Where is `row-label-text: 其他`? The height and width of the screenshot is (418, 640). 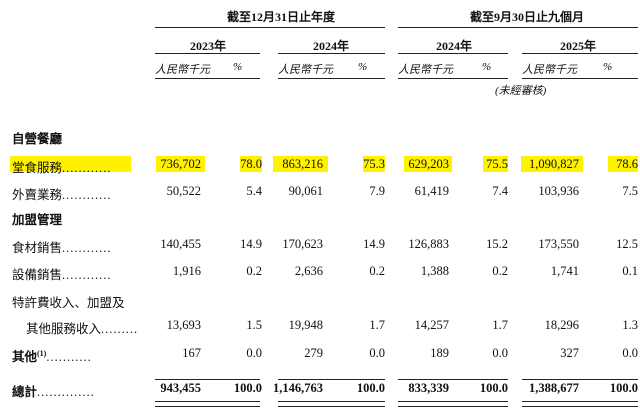 row-label-text: 其他 is located at coordinates (25, 357).